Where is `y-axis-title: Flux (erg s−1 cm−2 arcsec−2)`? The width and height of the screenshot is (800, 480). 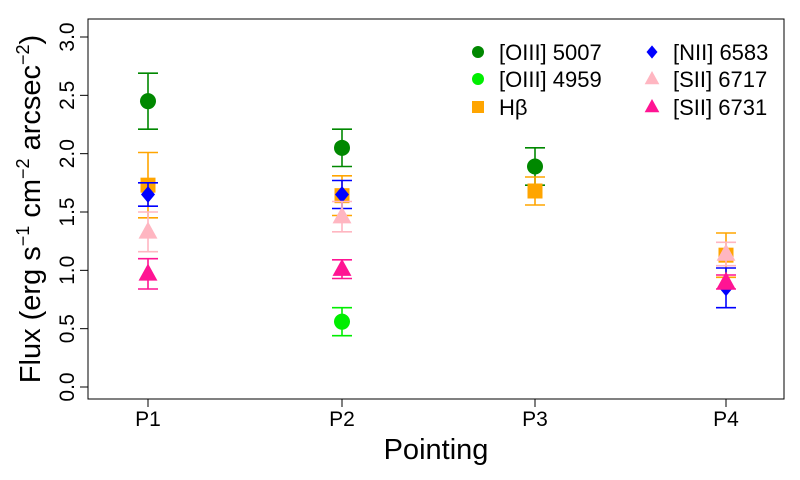 y-axis-title: Flux (erg s−1 cm−2 arcsec−2) is located at coordinates (30, 209).